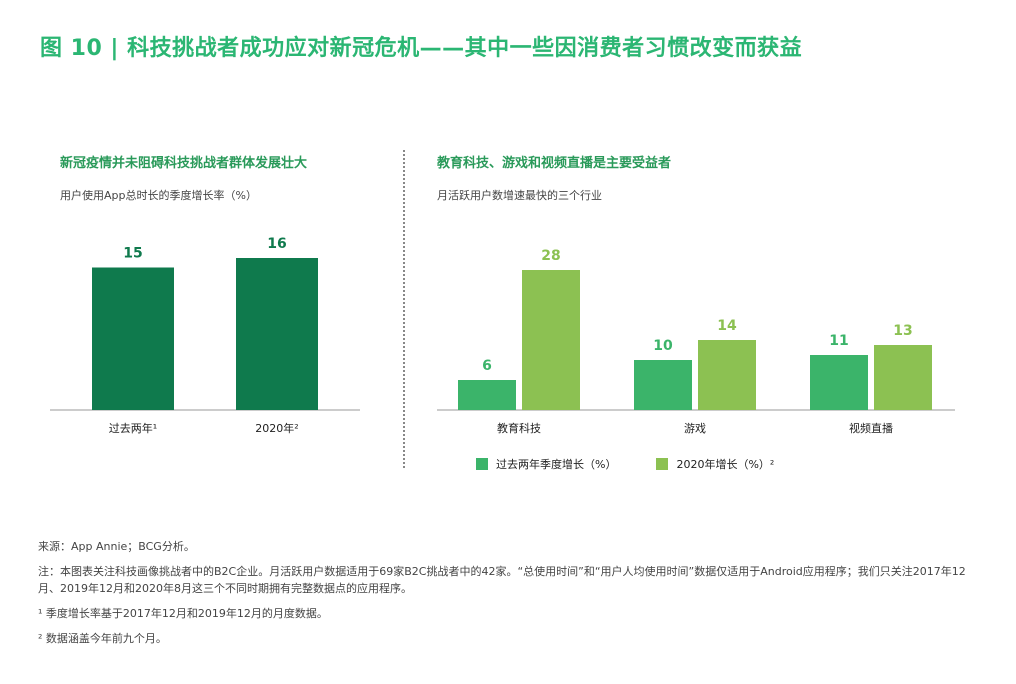 The height and width of the screenshot is (684, 1016). I want to click on data-label-right-2-0: 11, so click(838, 341).